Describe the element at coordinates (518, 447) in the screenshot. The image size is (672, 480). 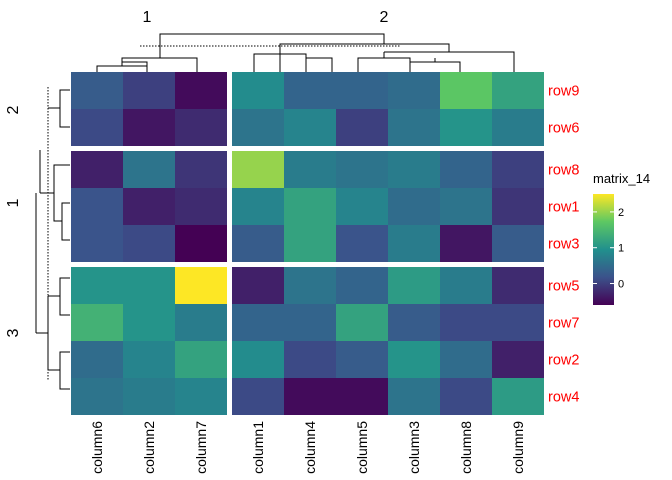
I see `column-label-column9: column9` at that location.